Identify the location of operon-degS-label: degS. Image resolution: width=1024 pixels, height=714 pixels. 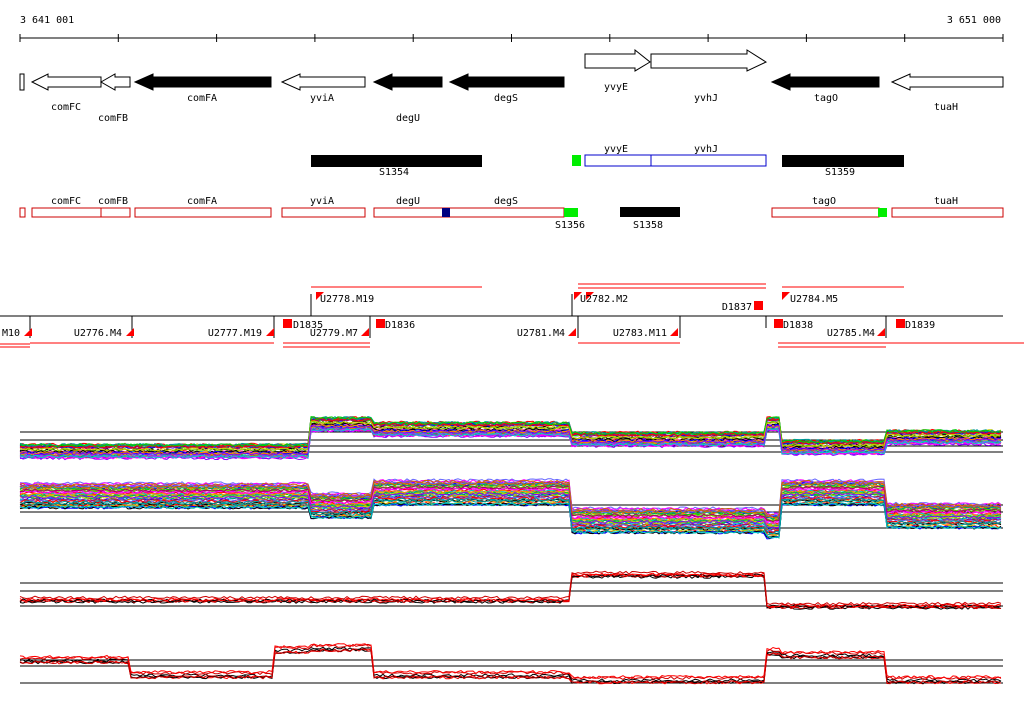
(506, 201).